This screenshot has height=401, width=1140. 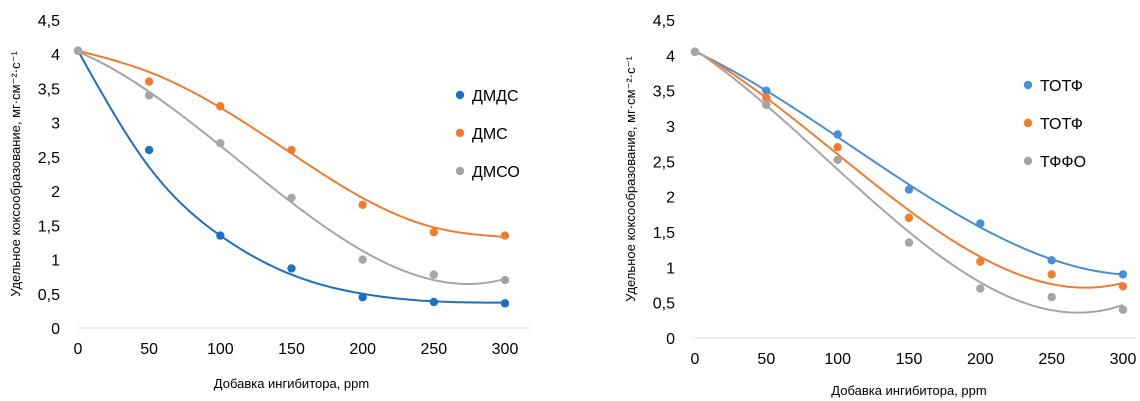 I want to click on right-x-tick-label: 100, so click(x=837, y=359).